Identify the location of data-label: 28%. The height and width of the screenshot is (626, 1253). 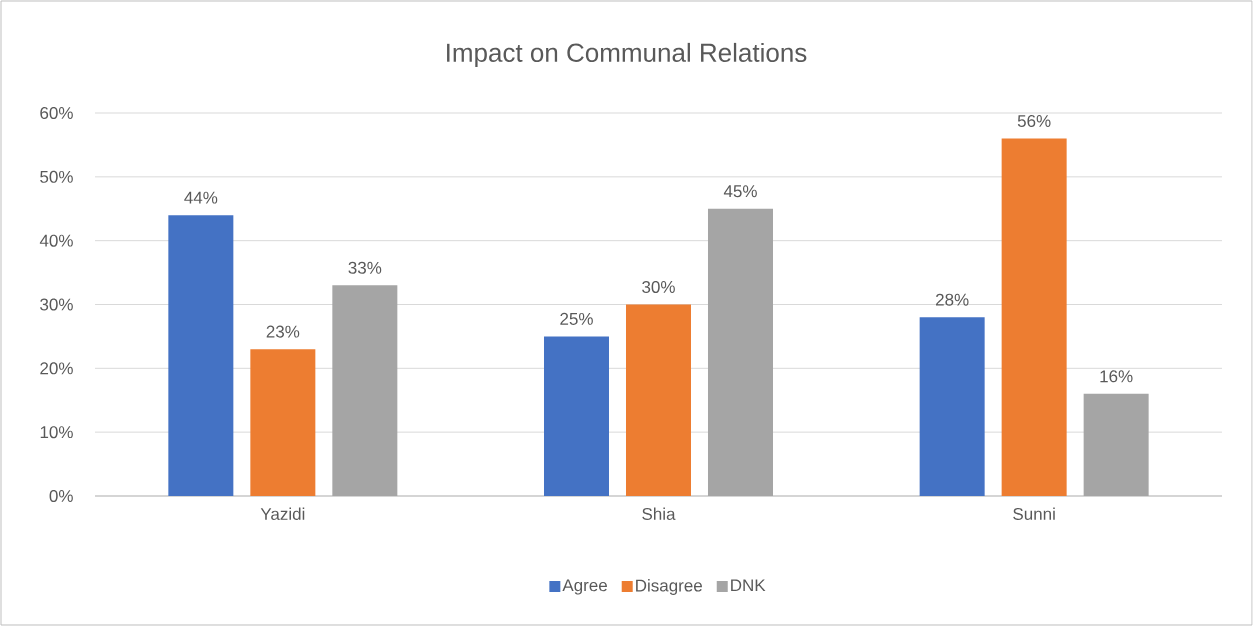
(952, 299).